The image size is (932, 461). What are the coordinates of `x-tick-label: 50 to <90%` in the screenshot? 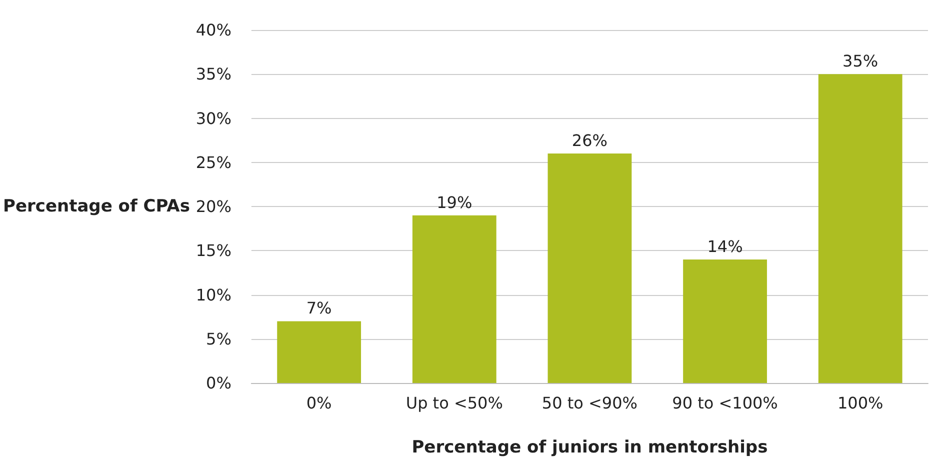 It's located at (590, 403).